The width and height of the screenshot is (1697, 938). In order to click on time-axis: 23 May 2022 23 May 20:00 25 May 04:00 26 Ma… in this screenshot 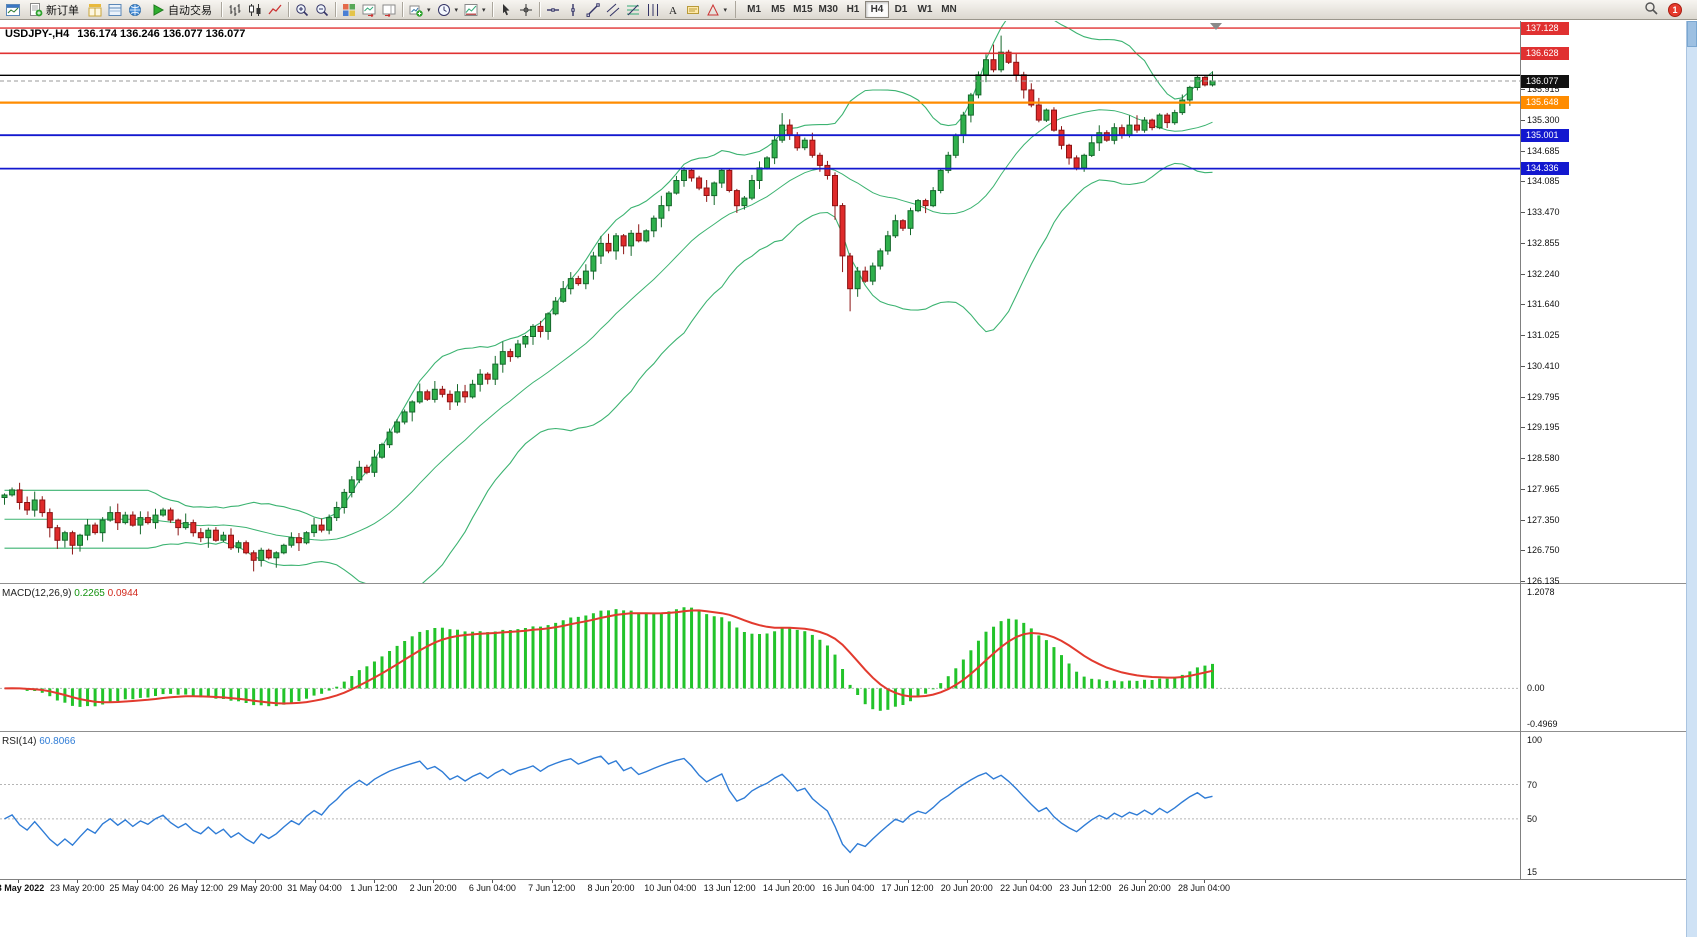, I will do `click(843, 888)`.